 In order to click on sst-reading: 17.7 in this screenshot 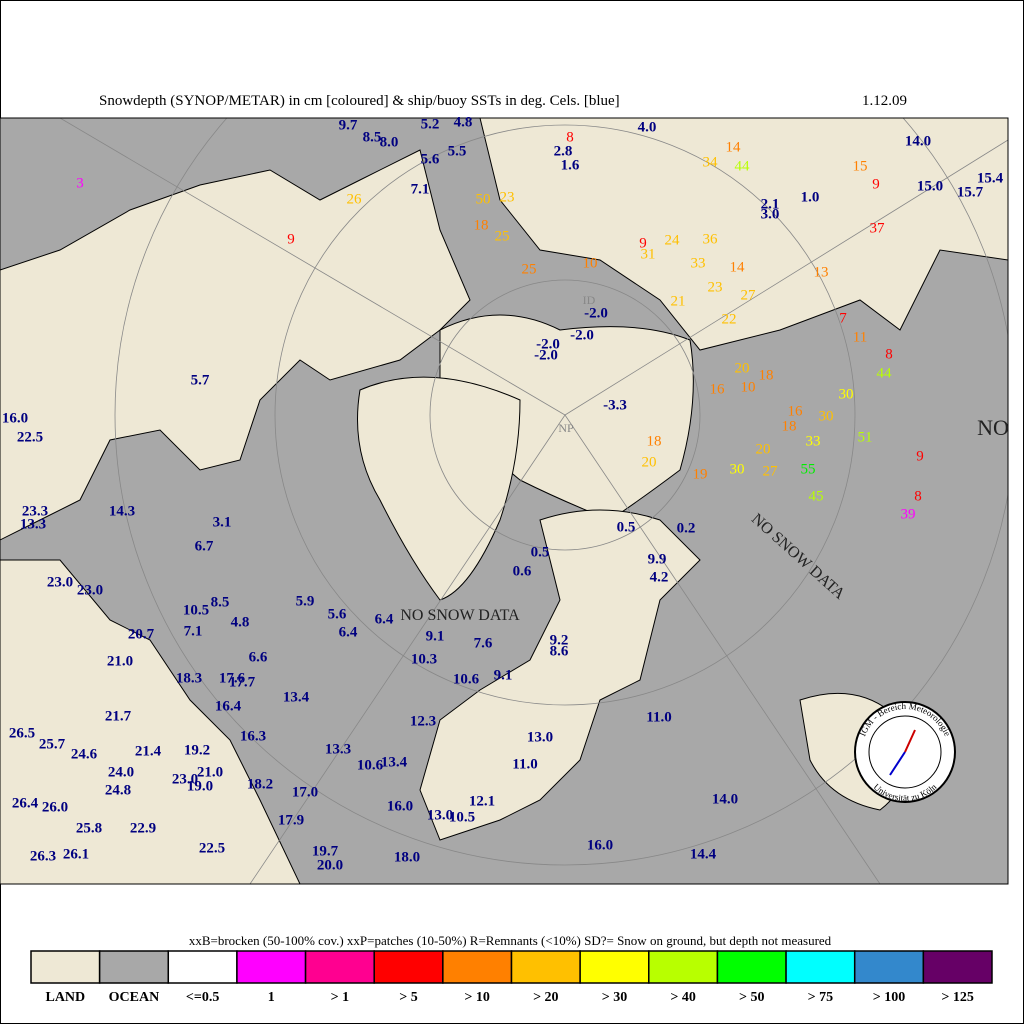, I will do `click(242, 682)`.